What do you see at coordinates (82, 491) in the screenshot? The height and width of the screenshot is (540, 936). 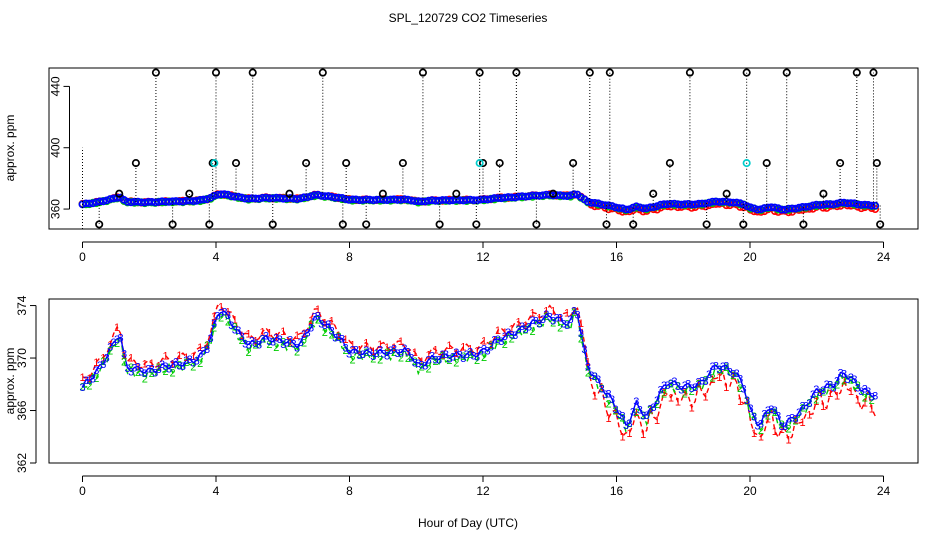 I see `bottom-x-tick-label: 0` at bounding box center [82, 491].